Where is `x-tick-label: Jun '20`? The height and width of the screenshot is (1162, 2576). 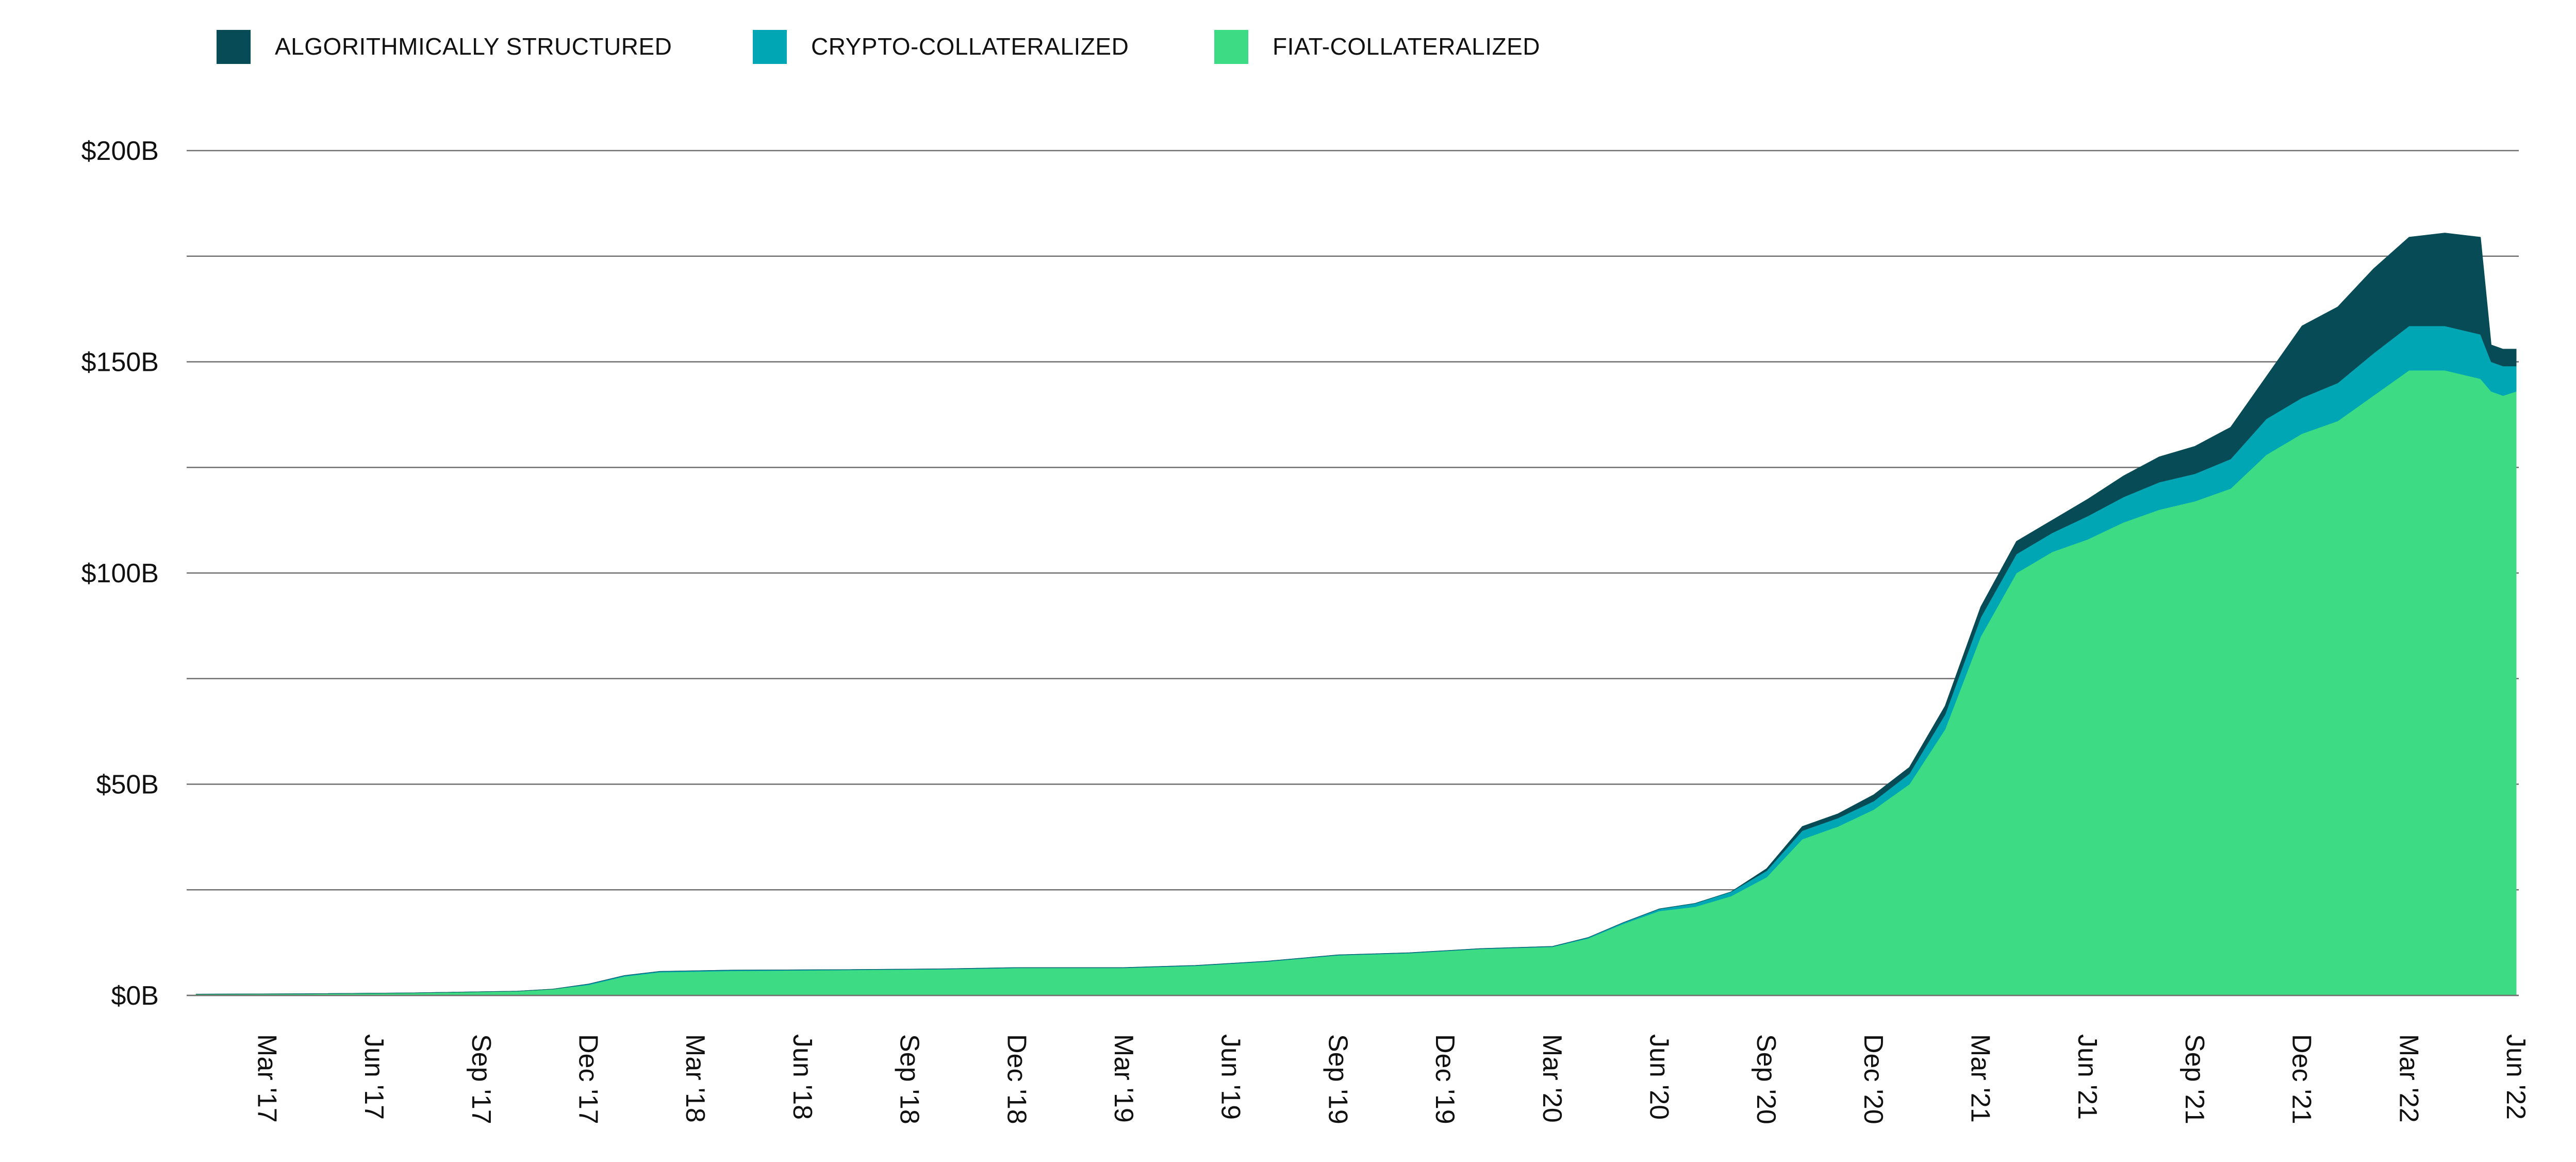
x-tick-label: Jun '20 is located at coordinates (1659, 1077).